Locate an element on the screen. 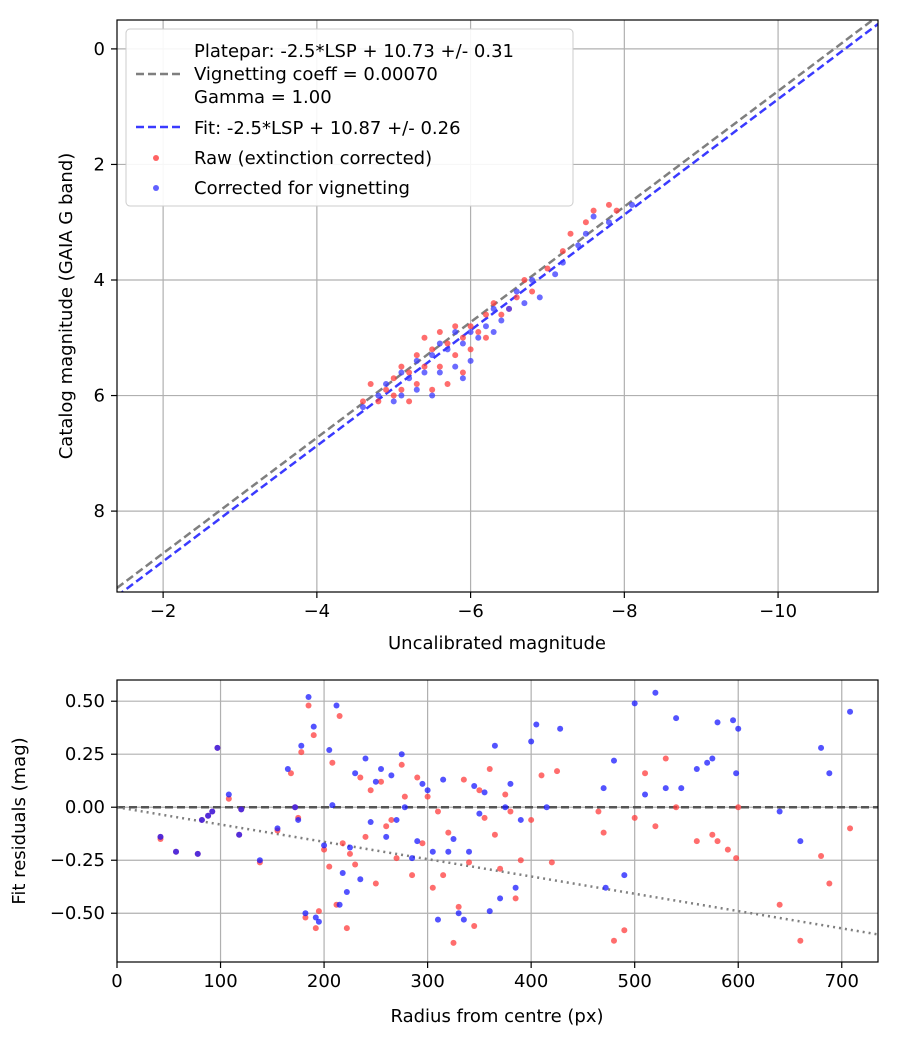  y-tick-label: 8 is located at coordinates (99, 511).